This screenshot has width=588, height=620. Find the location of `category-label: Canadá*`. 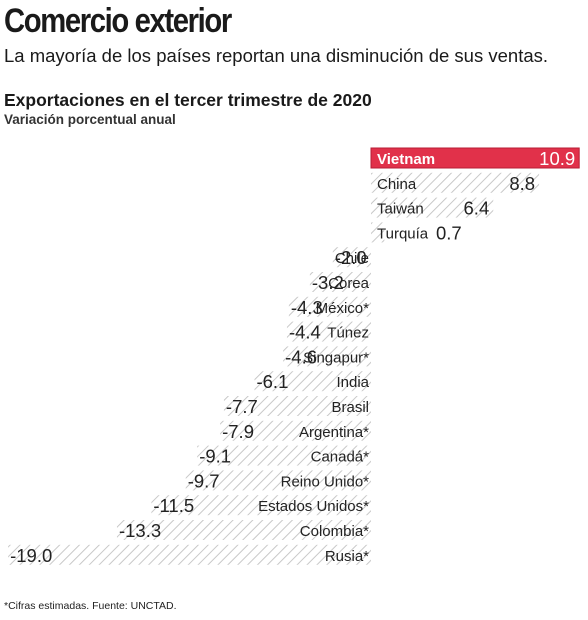

category-label: Canadá* is located at coordinates (340, 457).